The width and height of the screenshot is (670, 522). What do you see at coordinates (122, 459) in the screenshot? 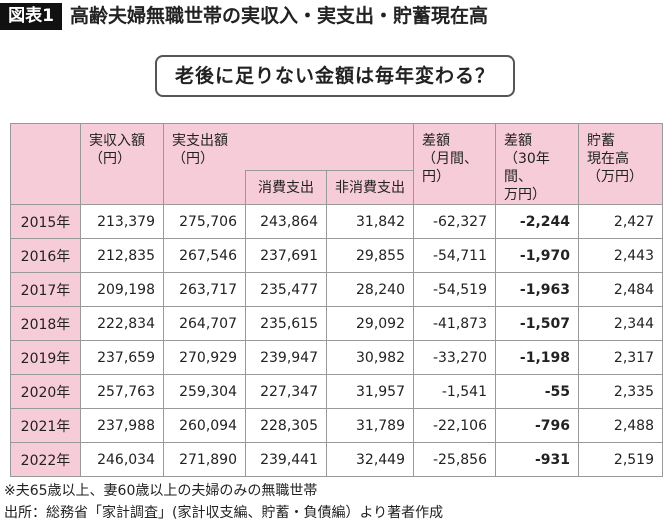
I see `value-cell: 246,034` at bounding box center [122, 459].